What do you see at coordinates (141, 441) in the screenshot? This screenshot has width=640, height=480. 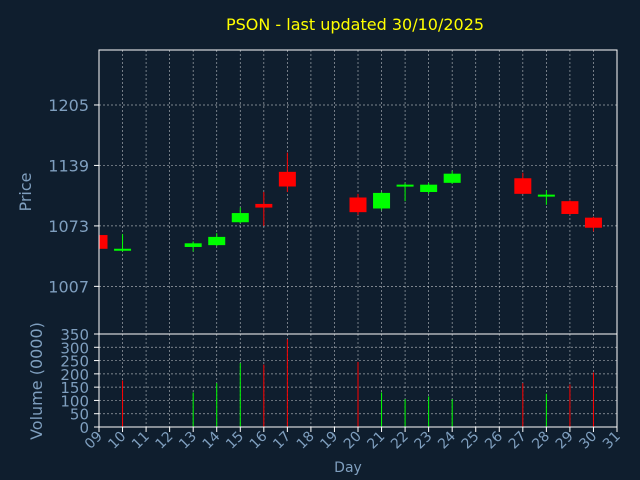 I see `day-tick-label: 11` at bounding box center [141, 441].